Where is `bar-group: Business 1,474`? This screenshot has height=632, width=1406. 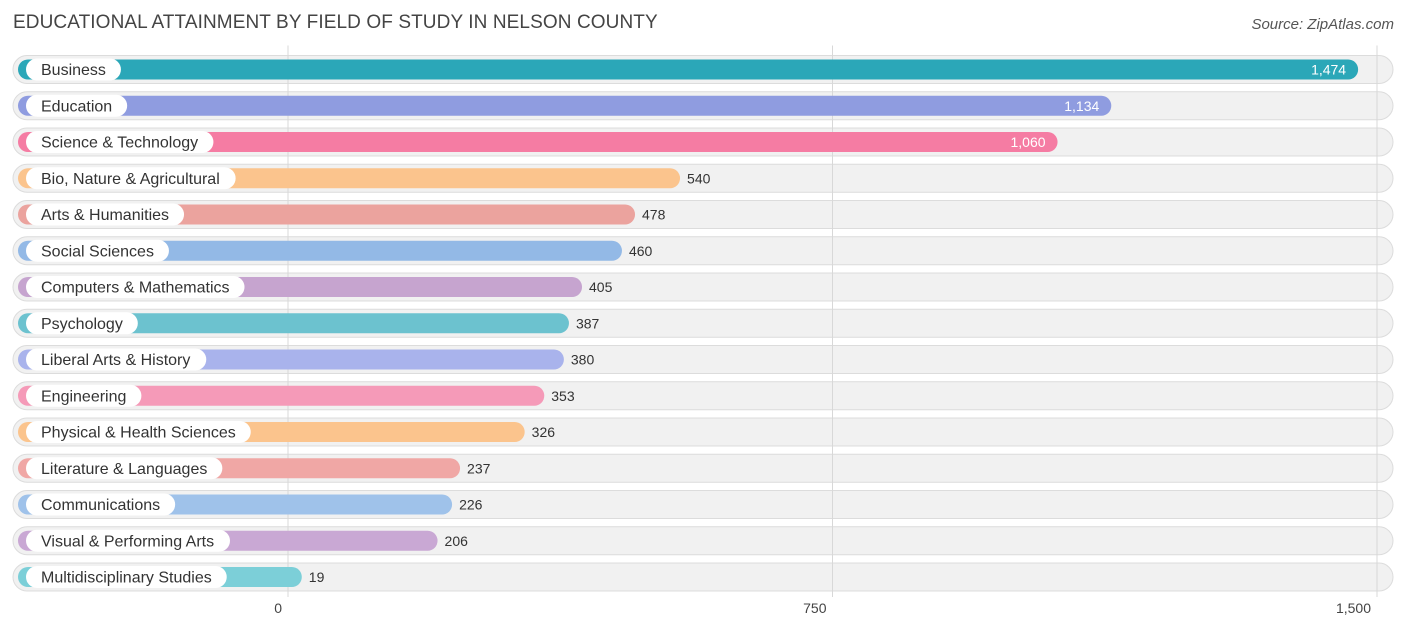 bar-group: Business 1,474 is located at coordinates (688, 69).